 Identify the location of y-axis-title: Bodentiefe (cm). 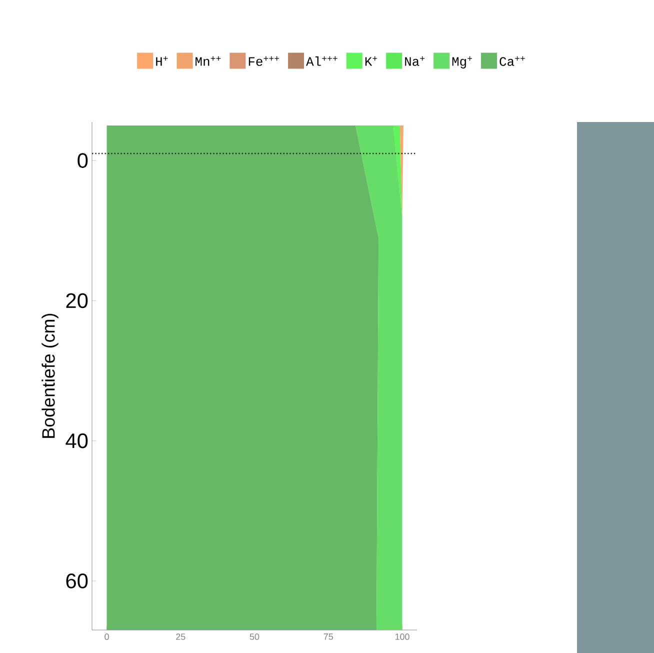
(50, 376).